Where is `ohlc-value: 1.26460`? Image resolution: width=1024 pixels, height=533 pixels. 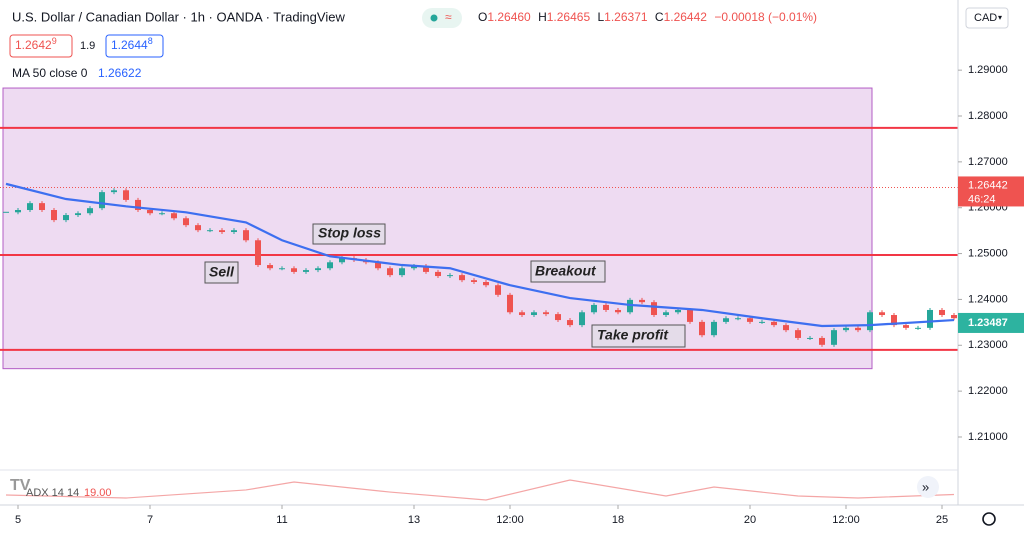 ohlc-value: 1.26460 is located at coordinates (509, 17).